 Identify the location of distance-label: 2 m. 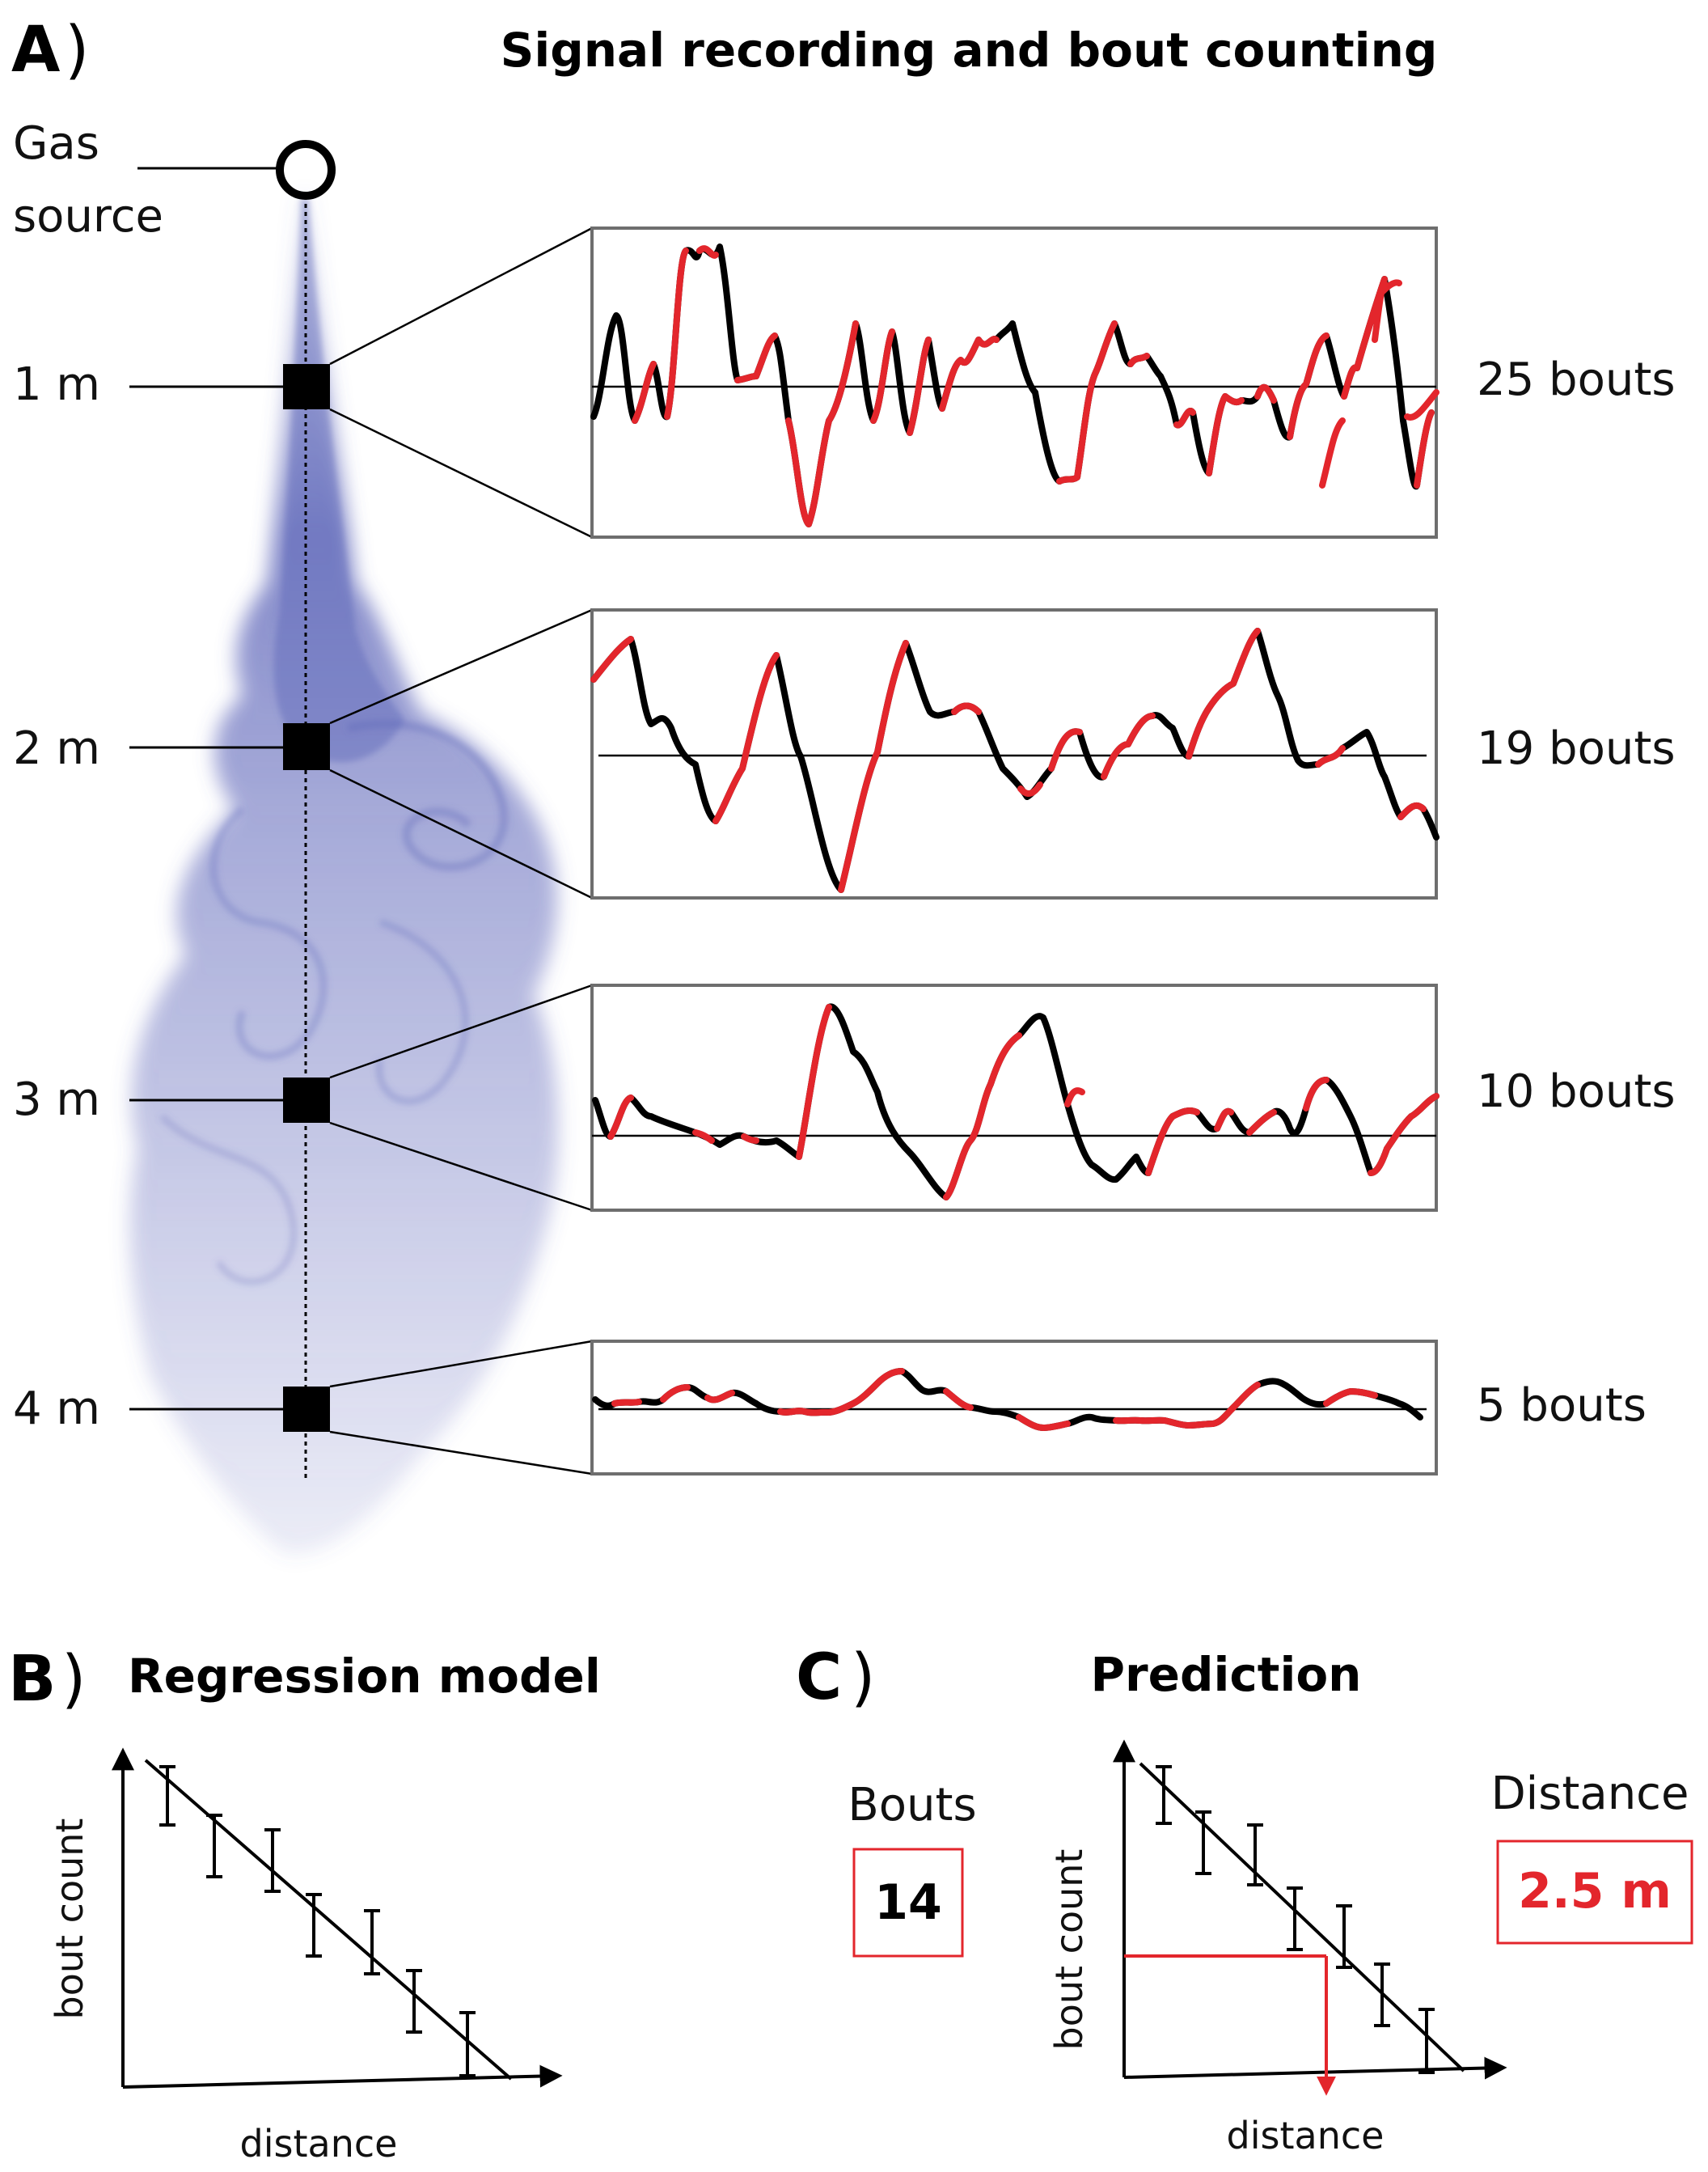
(57, 749).